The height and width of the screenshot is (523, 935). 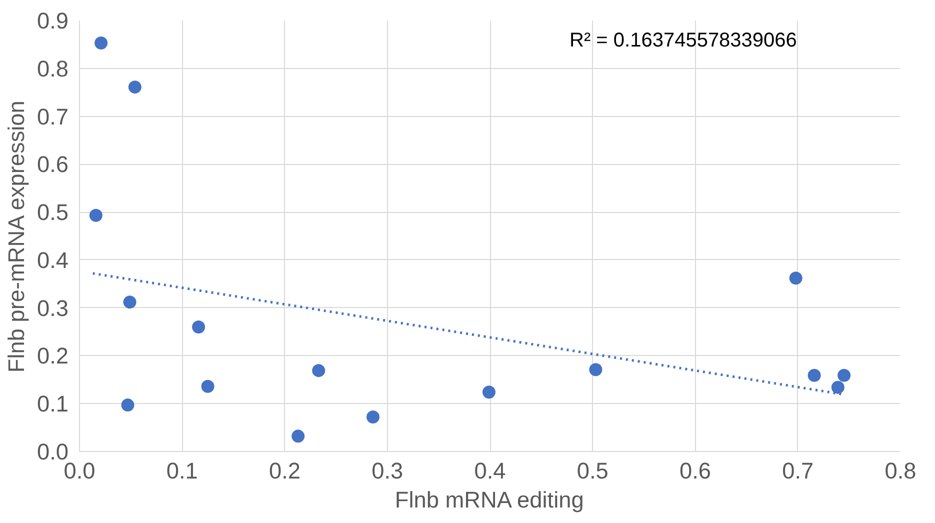 What do you see at coordinates (53, 164) in the screenshot?
I see `y-tick-label: 0.6` at bounding box center [53, 164].